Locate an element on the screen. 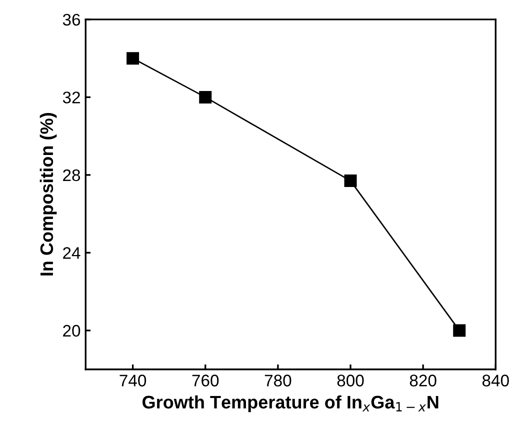  y-tick-label: 36 is located at coordinates (71, 20).